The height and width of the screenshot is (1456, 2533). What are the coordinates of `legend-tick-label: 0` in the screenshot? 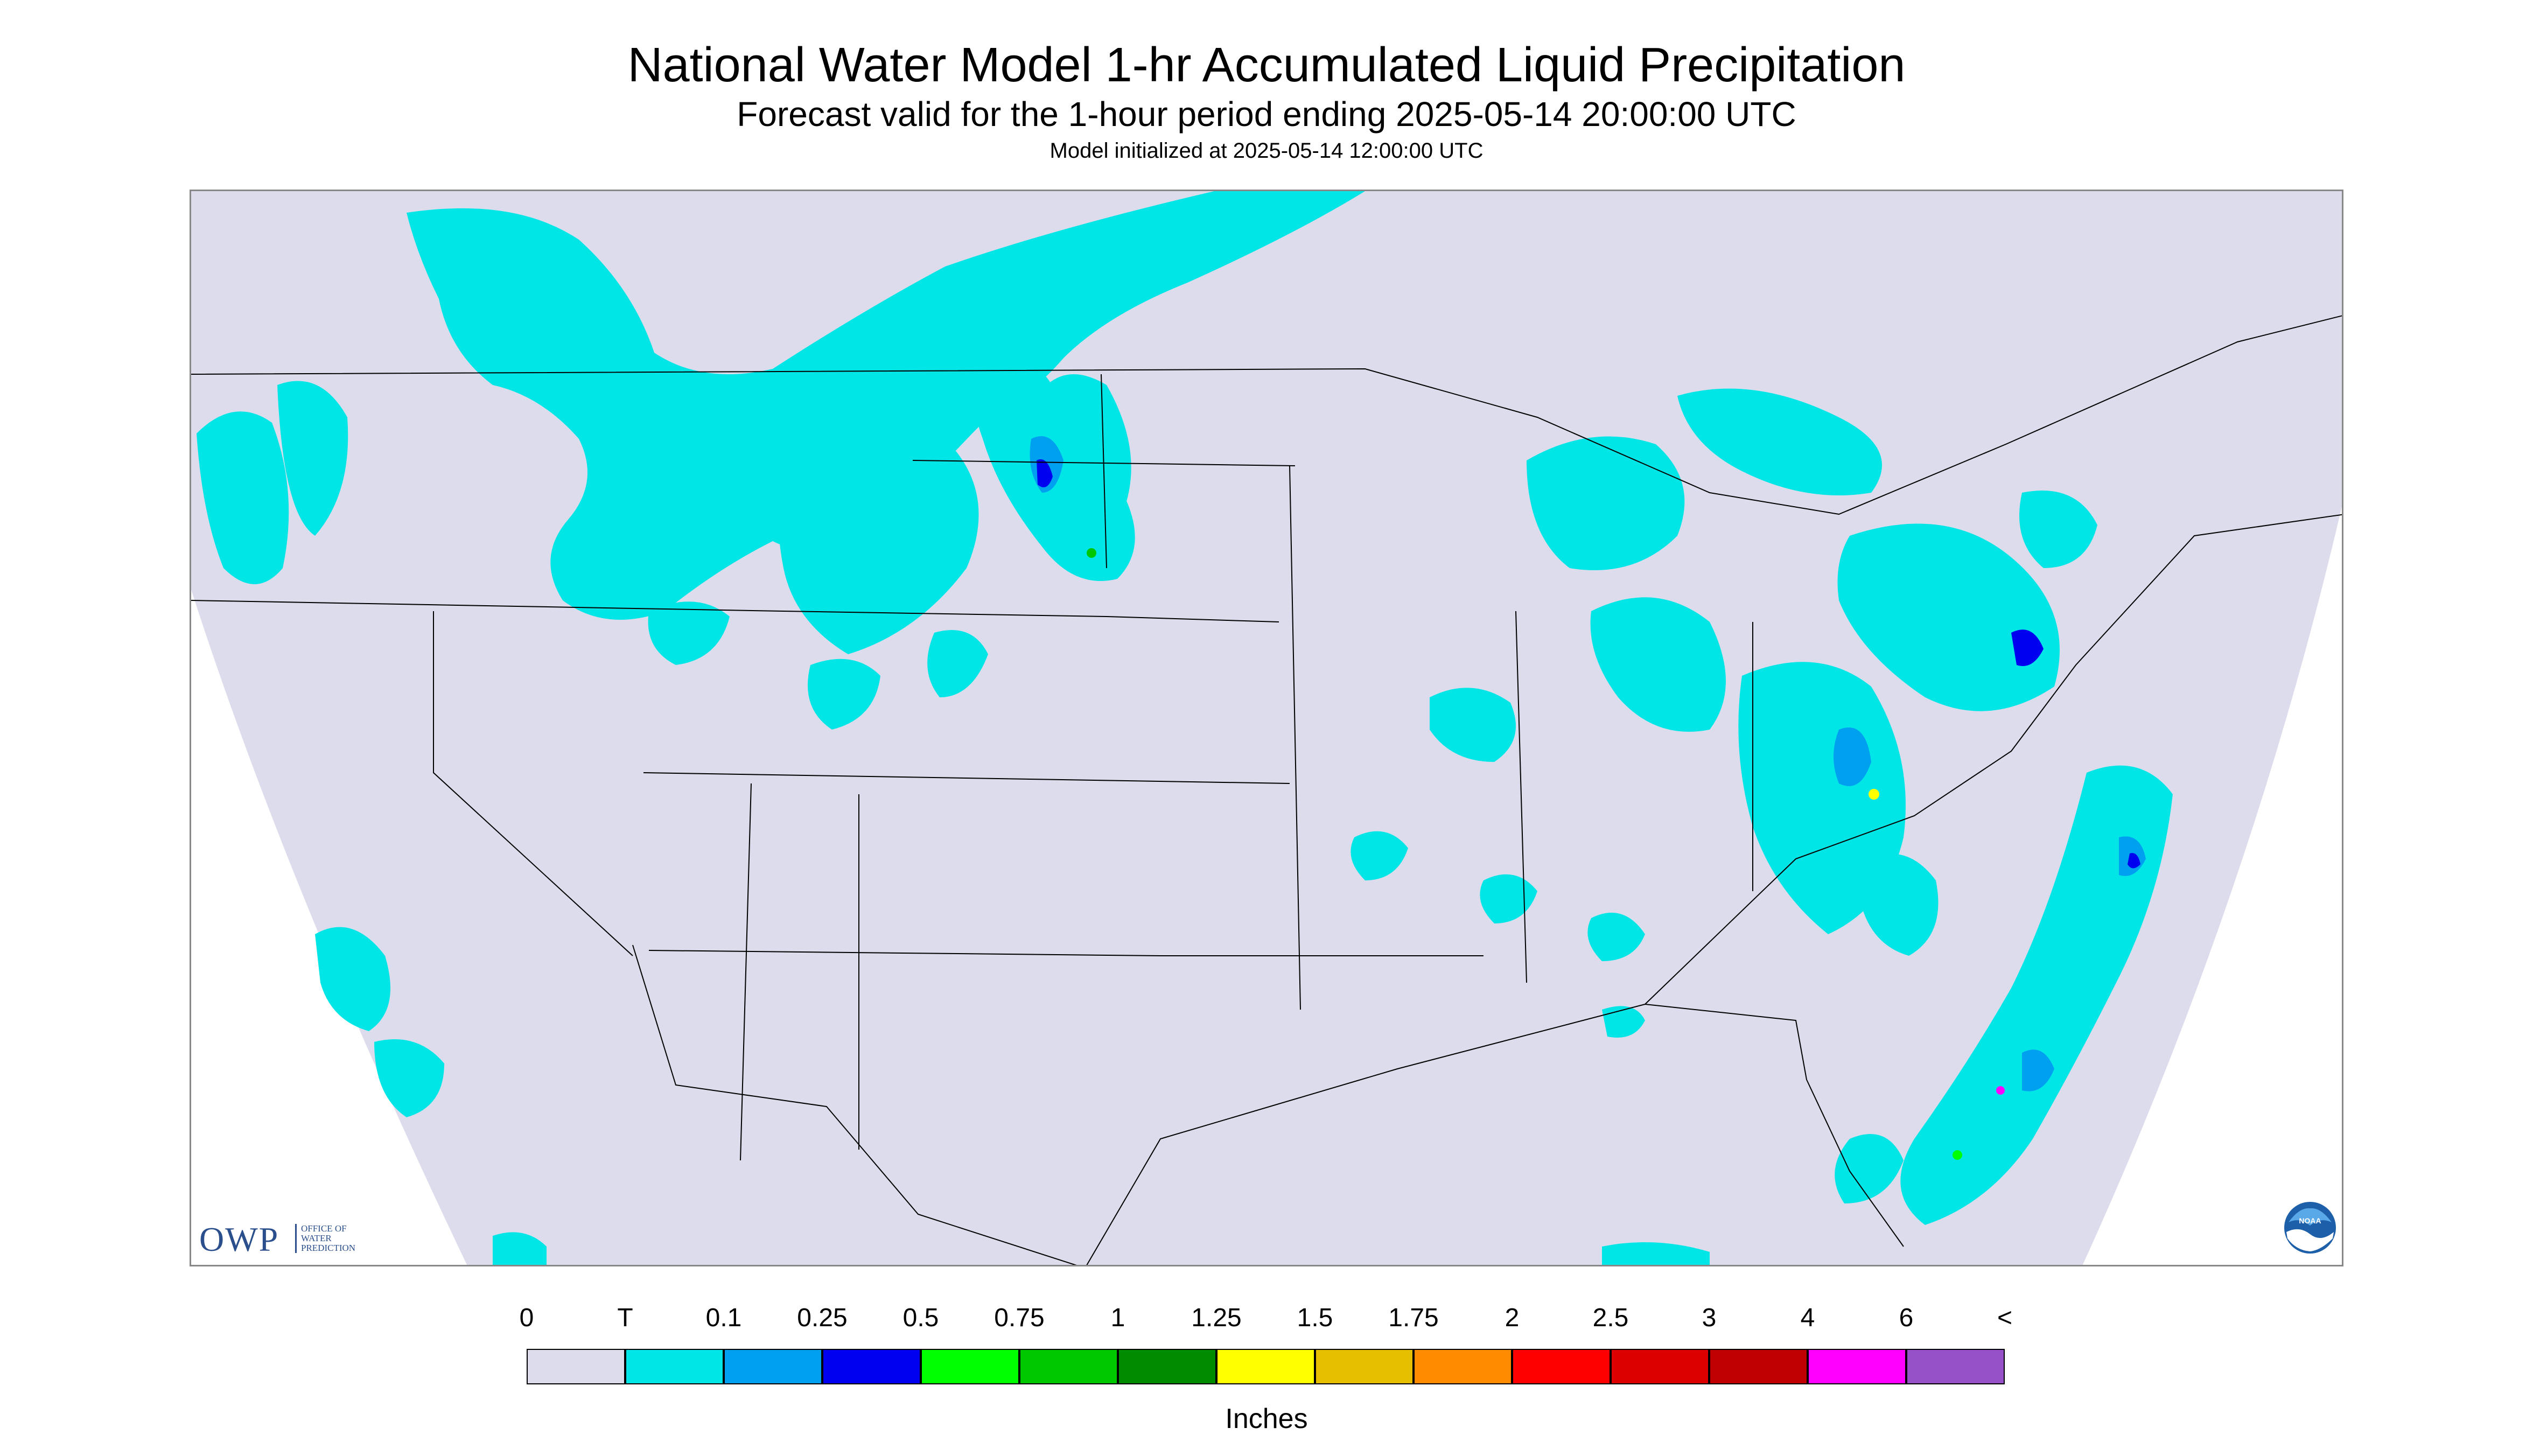 It's located at (526, 1318).